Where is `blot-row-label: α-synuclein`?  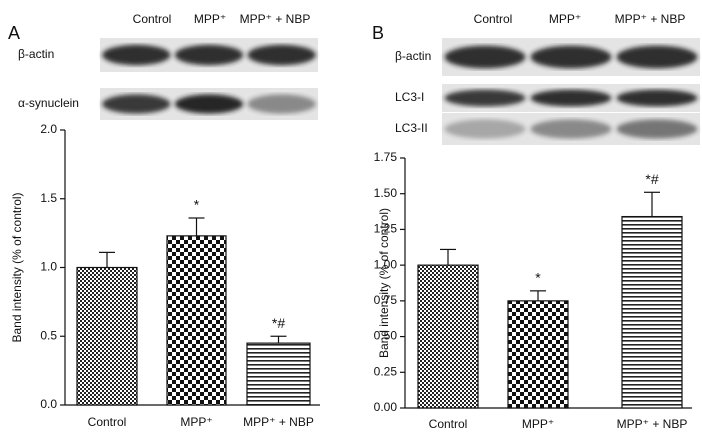 blot-row-label: α-synuclein is located at coordinates (48, 103).